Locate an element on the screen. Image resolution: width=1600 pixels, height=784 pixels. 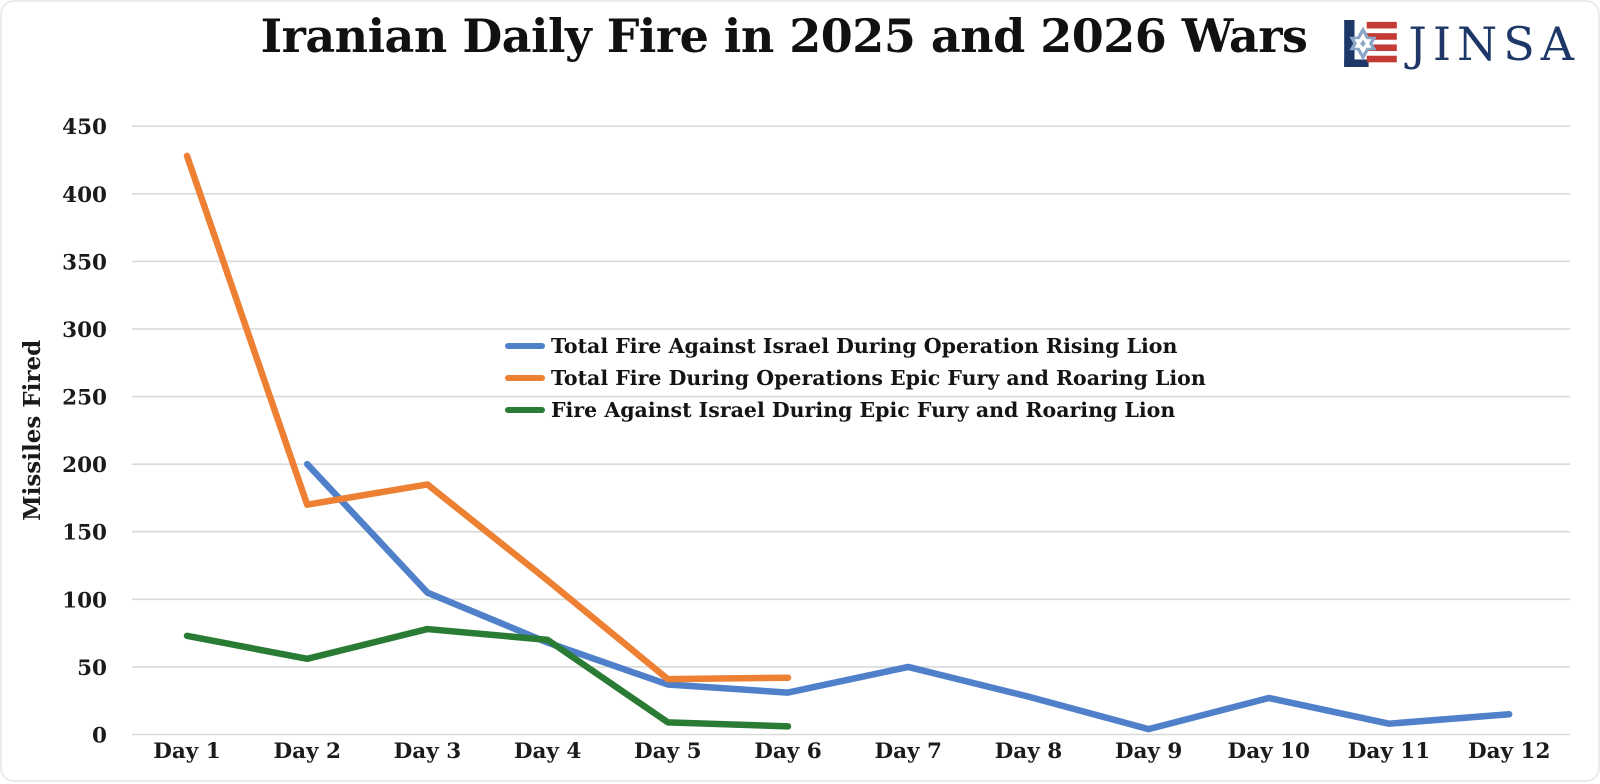
x-tick-label: Day 11 is located at coordinates (1389, 751).